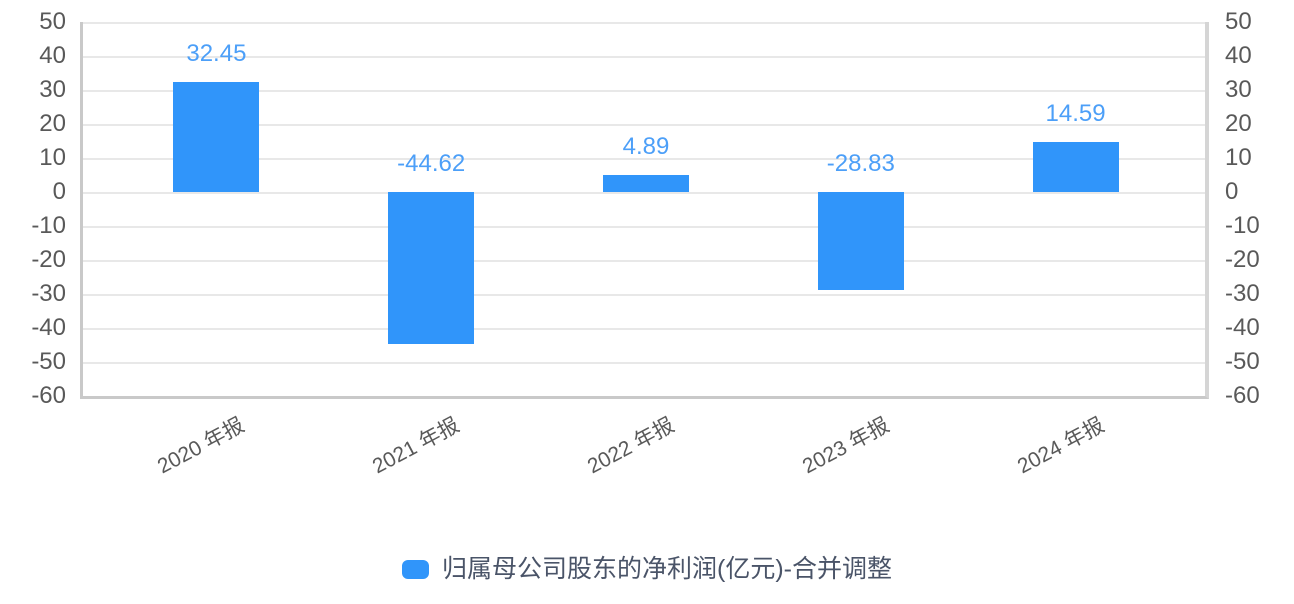 This screenshot has height=604, width=1294. What do you see at coordinates (415, 569) in the screenshot?
I see `legend-marker-icon` at bounding box center [415, 569].